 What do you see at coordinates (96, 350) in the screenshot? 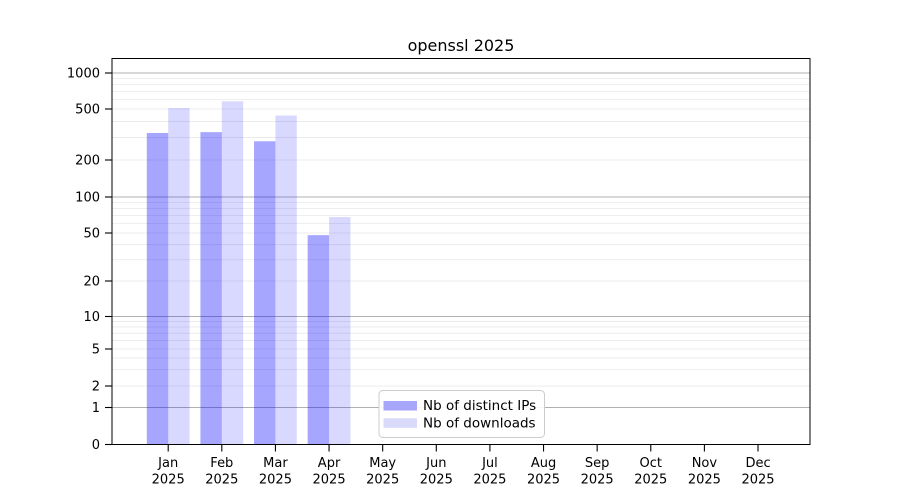
I see `y-tick-label: 5` at bounding box center [96, 350].